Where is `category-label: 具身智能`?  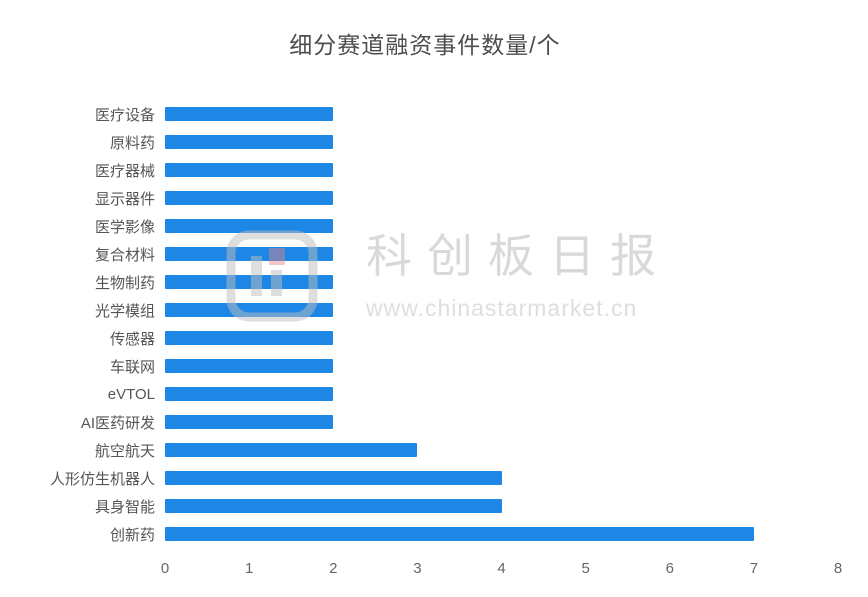 category-label: 具身智能 is located at coordinates (124, 507).